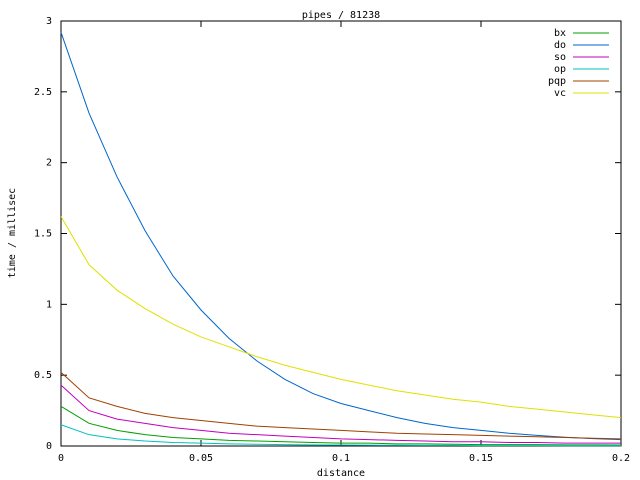 Image resolution: width=640 pixels, height=480 pixels. What do you see at coordinates (560, 69) in the screenshot?
I see `legend-label: op` at bounding box center [560, 69].